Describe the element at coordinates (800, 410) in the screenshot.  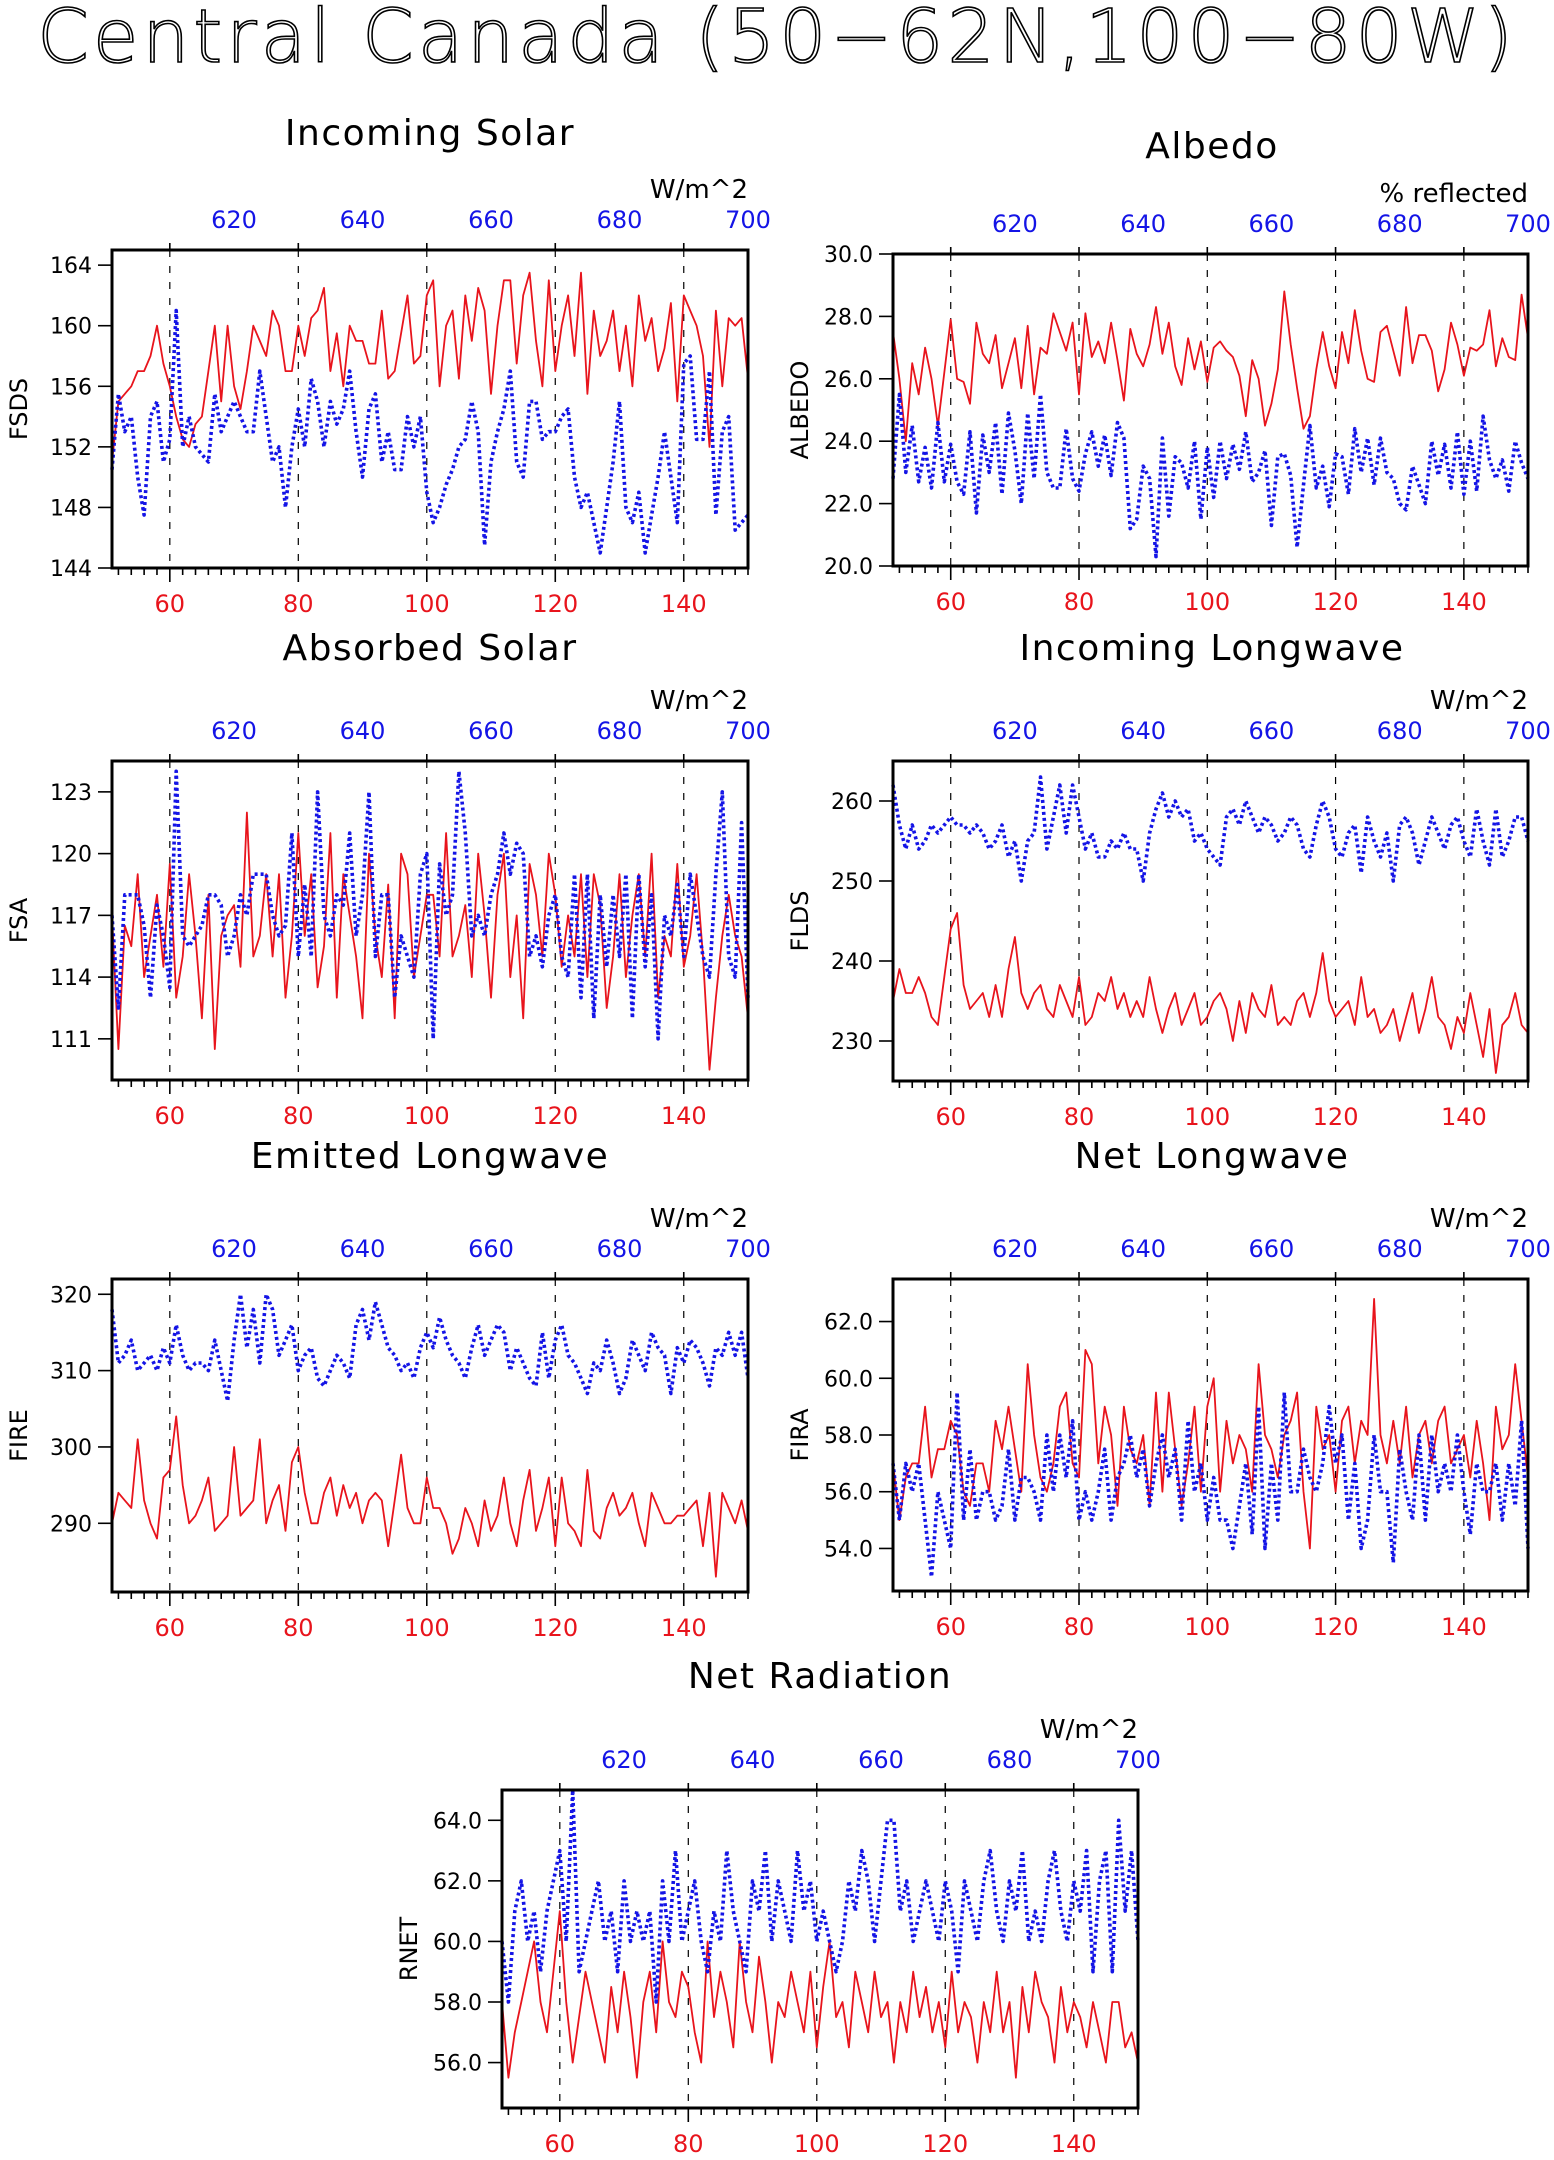
I see `y-axis-label: ALBEDO` at that location.